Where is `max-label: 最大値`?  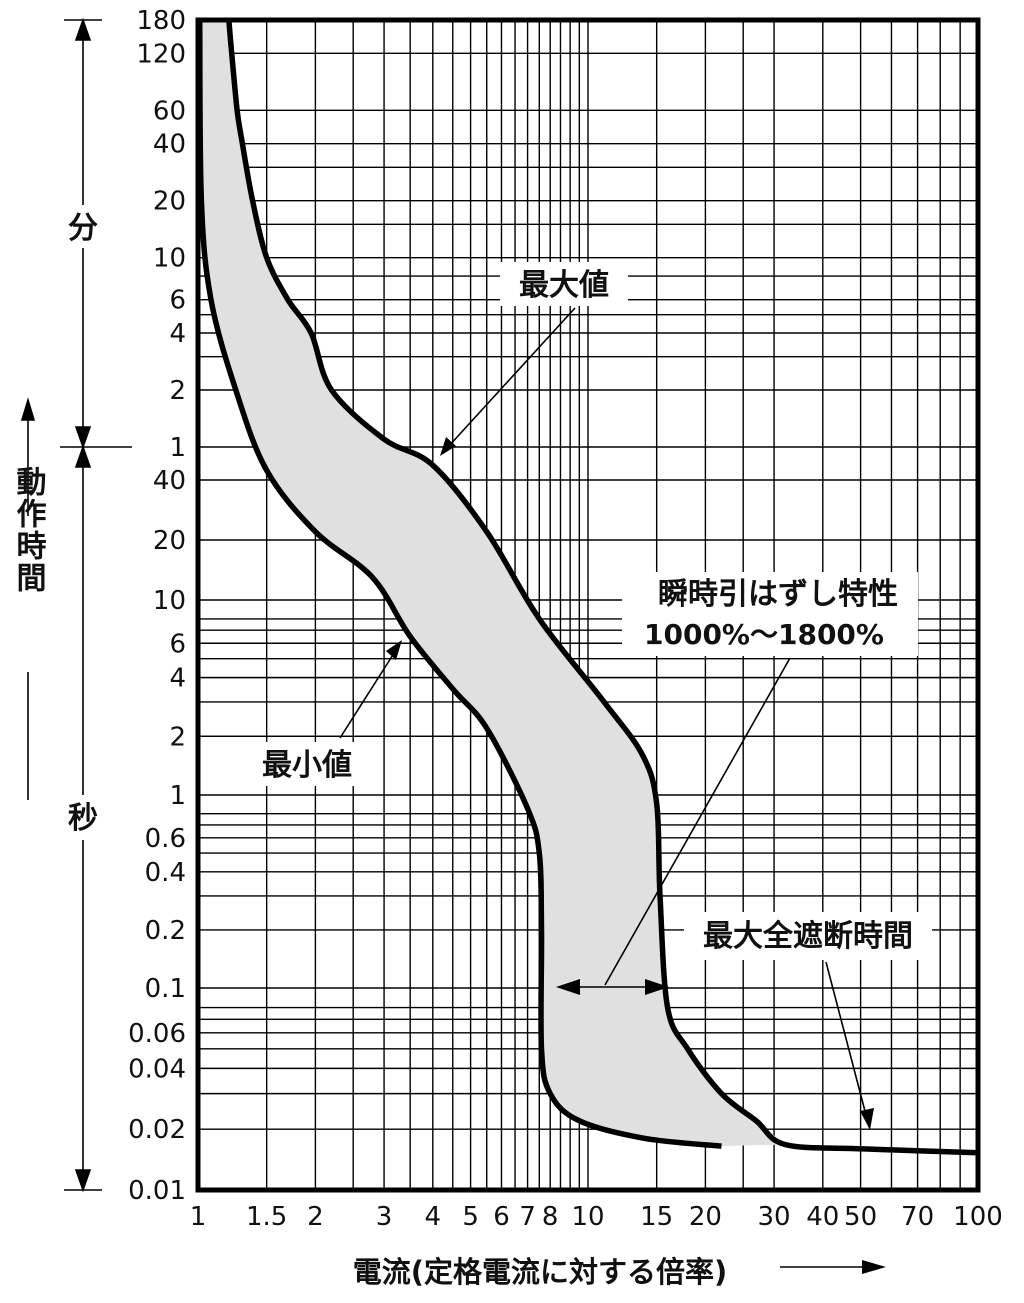
max-label: 最大値 is located at coordinates (564, 285).